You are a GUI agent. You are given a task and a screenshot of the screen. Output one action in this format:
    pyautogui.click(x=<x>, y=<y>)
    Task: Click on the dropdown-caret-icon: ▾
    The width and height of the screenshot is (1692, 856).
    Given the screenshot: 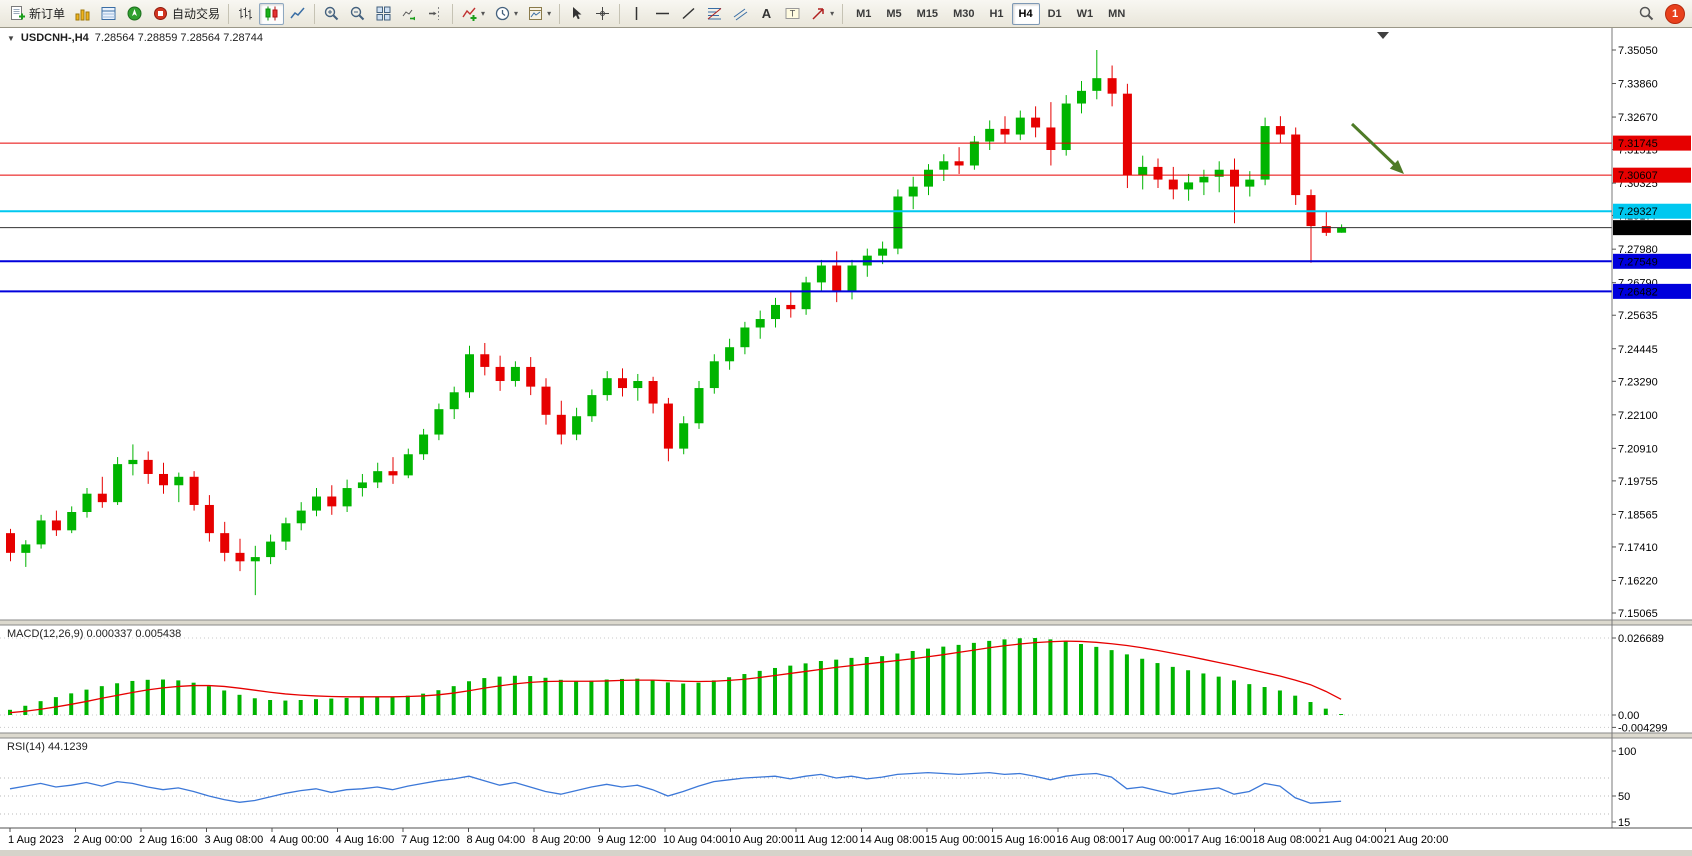 What is the action you would take?
    pyautogui.click(x=483, y=13)
    